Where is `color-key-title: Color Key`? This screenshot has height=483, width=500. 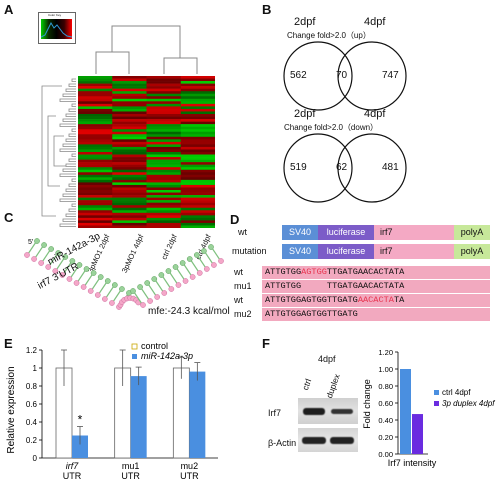
color-key-title: Color Key is located at coordinates (55, 15).